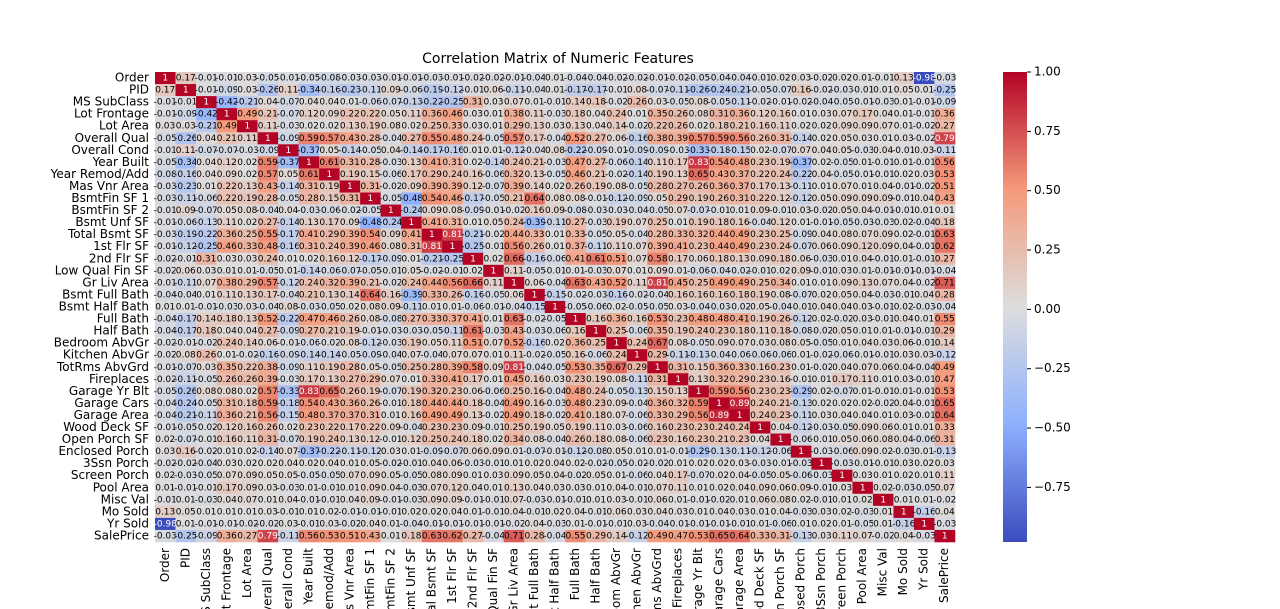 This screenshot has width=1280, height=609. Describe the element at coordinates (472, 578) in the screenshot. I see `x-tick-label: 2nd Flr SF` at that location.